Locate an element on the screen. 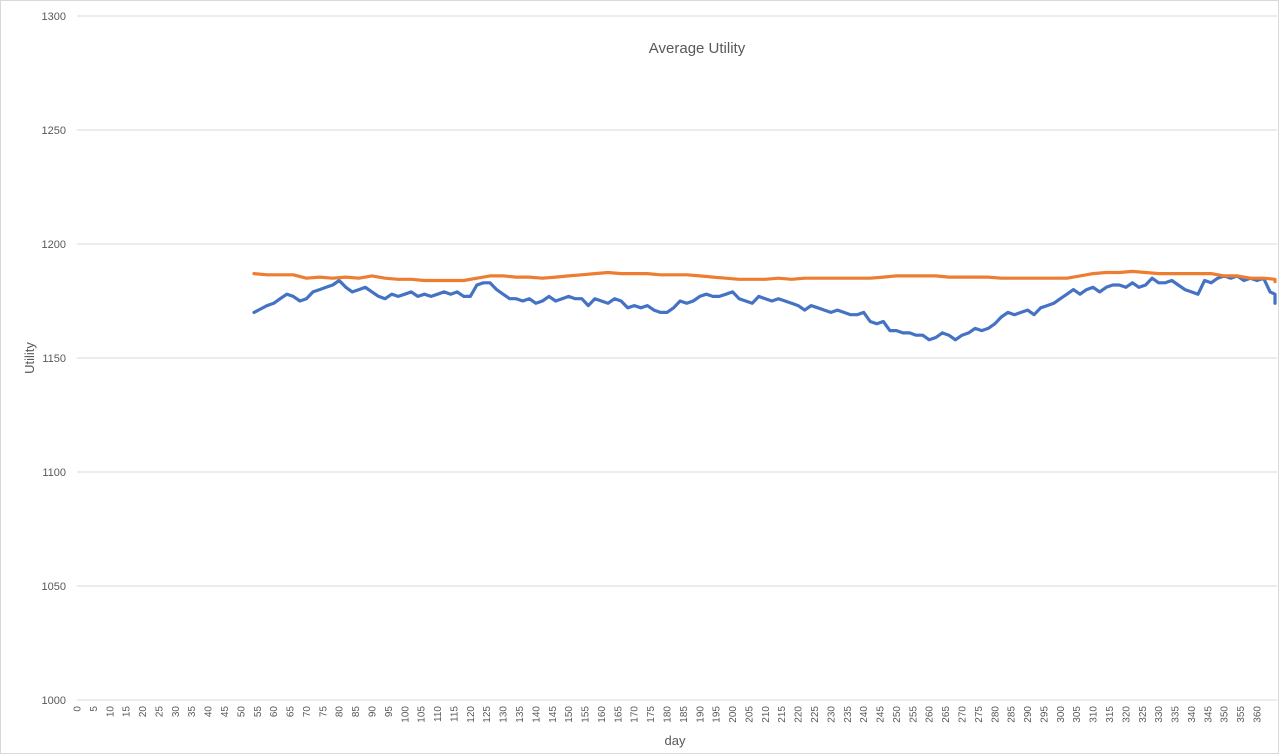  y-tick-label-1300: 1300 is located at coordinates (54, 17).